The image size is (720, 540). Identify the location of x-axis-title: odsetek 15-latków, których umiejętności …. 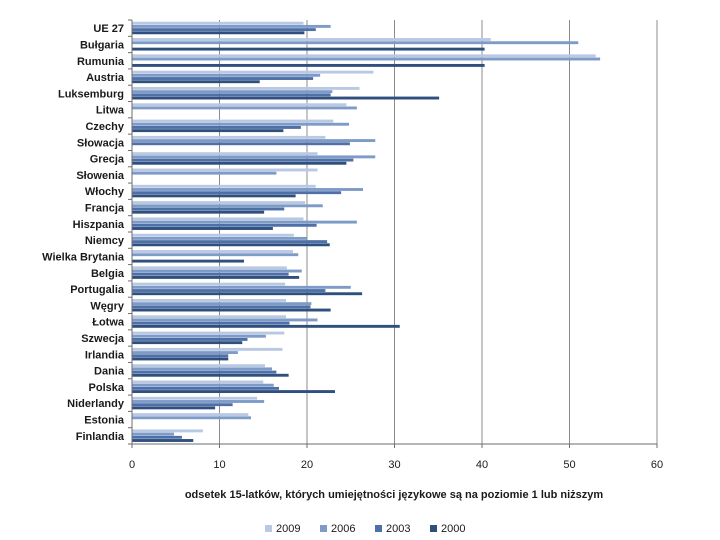
(394, 495).